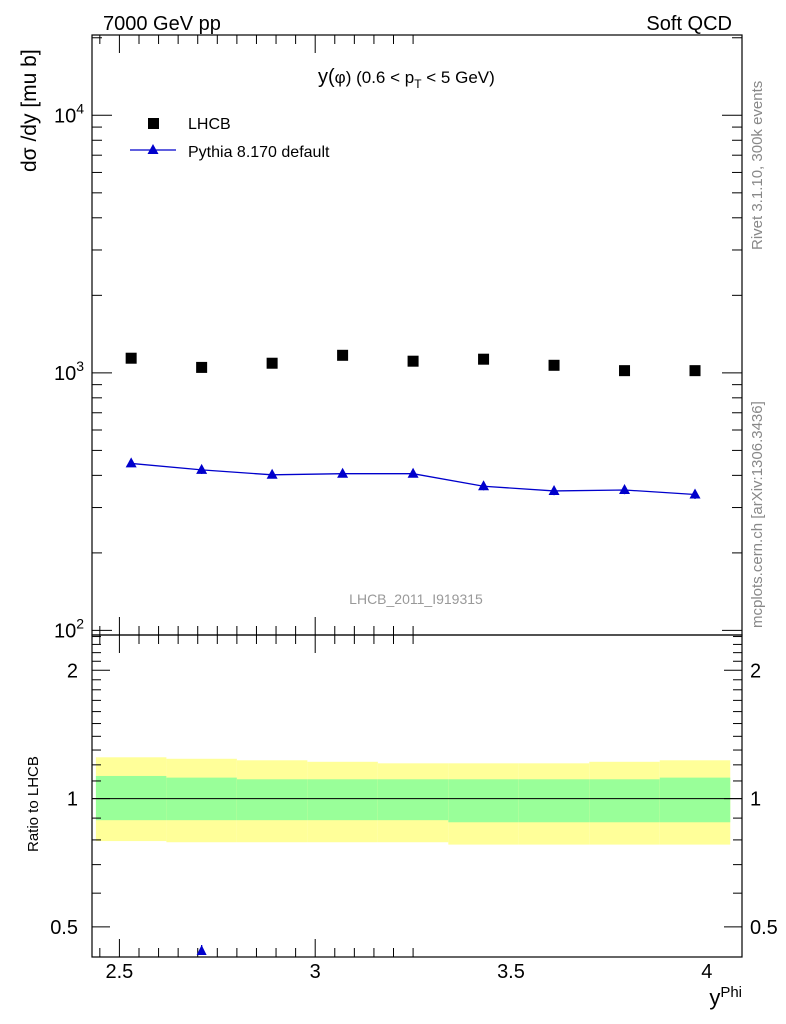  What do you see at coordinates (764, 928) in the screenshot?
I see `ratio-y-tick-label-right: 0.5` at bounding box center [764, 928].